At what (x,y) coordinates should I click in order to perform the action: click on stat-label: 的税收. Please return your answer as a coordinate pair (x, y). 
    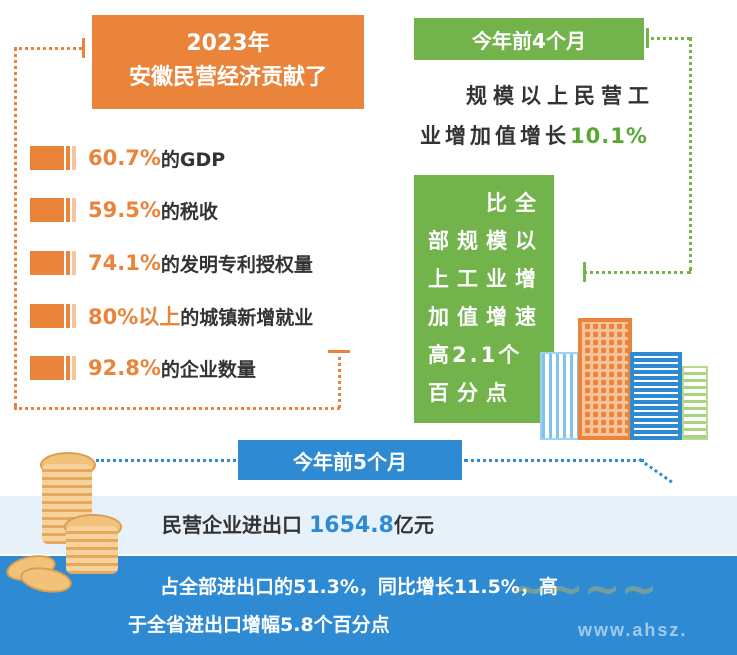
    Looking at the image, I should click on (189, 211).